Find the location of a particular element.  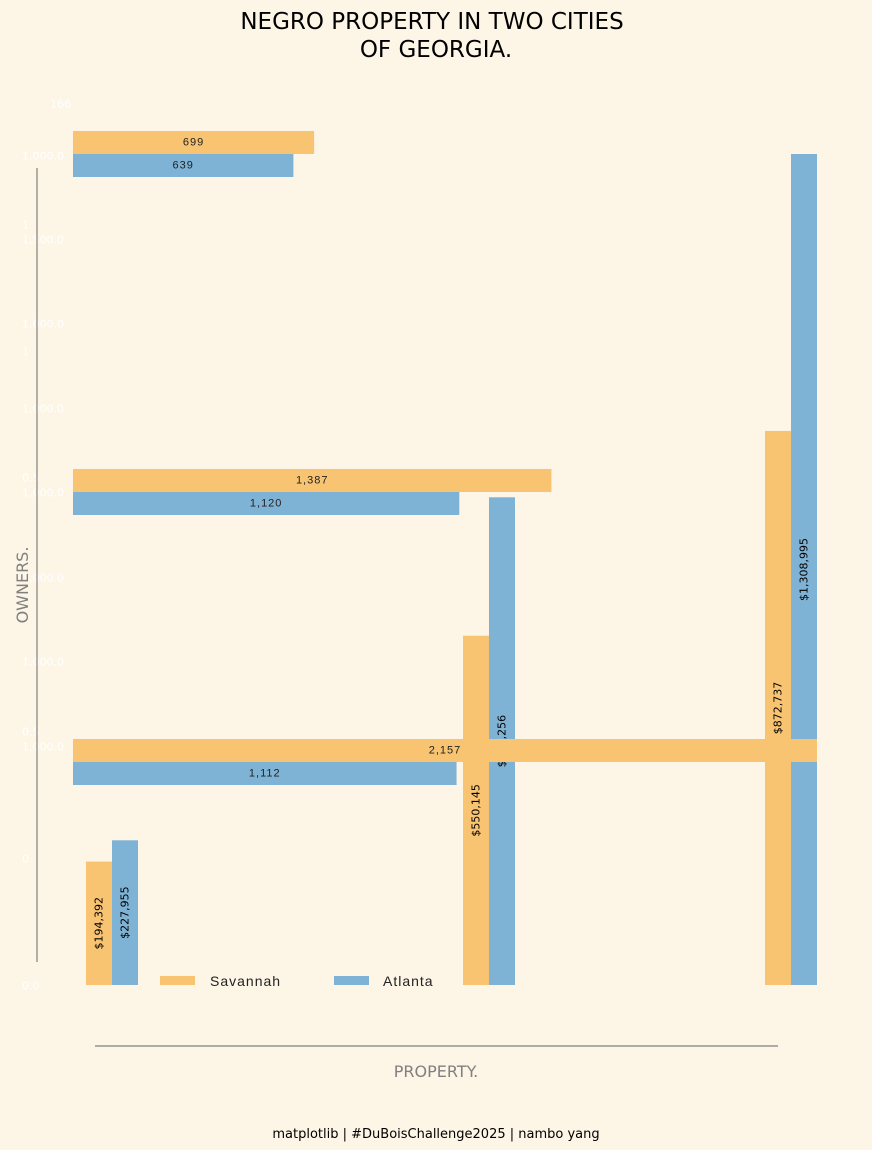

owners-bar-label-savannah-1: 699 is located at coordinates (193, 143).